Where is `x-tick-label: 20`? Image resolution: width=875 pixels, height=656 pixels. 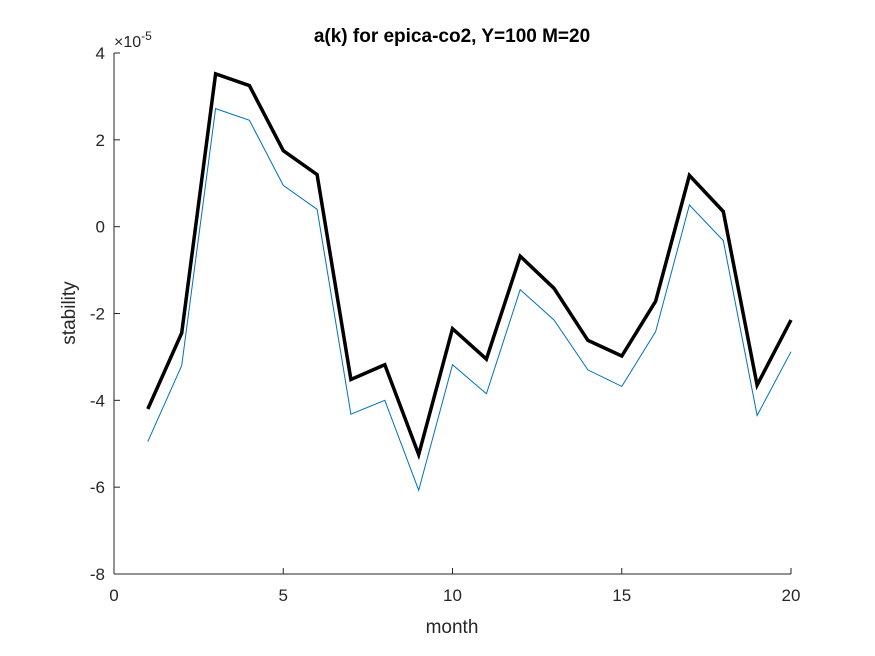
x-tick-label: 20 is located at coordinates (791, 595).